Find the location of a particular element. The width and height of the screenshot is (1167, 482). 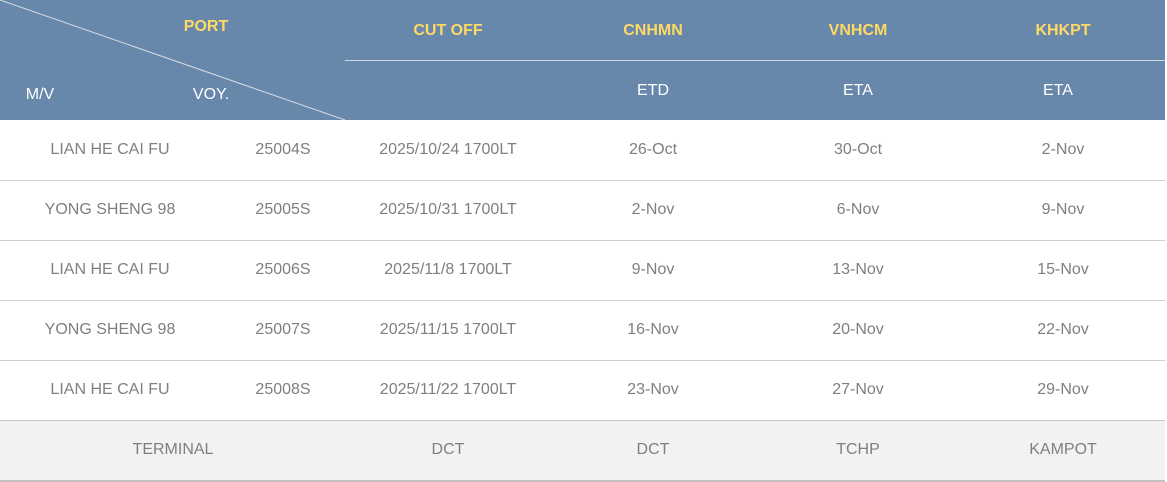

table-cell: 13-Nov is located at coordinates (858, 269).